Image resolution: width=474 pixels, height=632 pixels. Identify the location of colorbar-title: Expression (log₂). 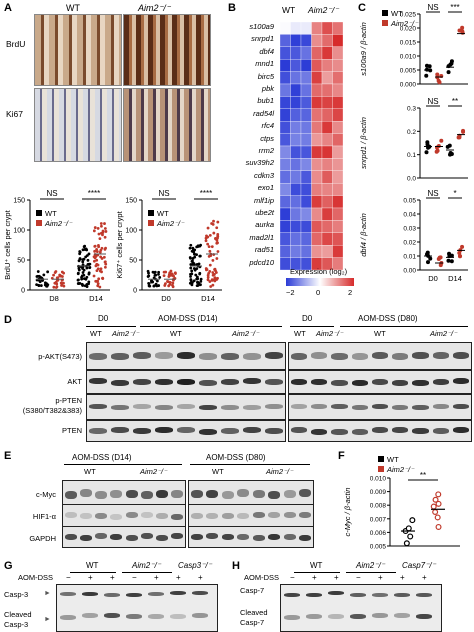
(319, 271).